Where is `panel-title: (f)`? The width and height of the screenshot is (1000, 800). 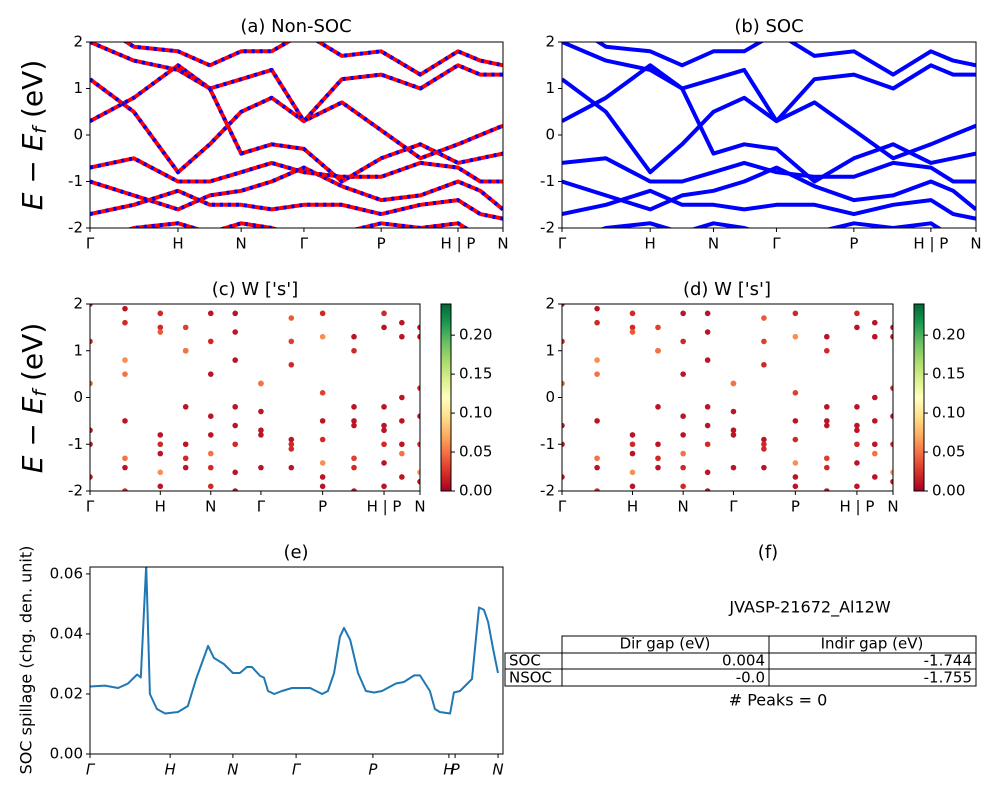
panel-title: (f) is located at coordinates (768, 552).